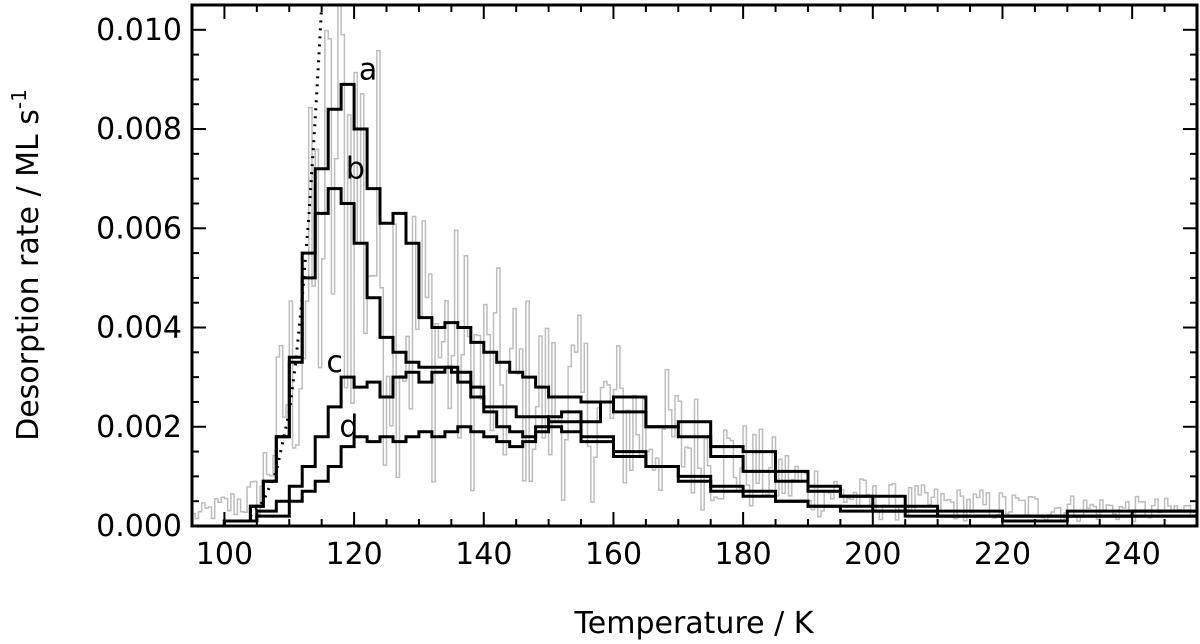 The width and height of the screenshot is (1200, 644). What do you see at coordinates (139, 328) in the screenshot?
I see `y-tick-label: 0.004` at bounding box center [139, 328].